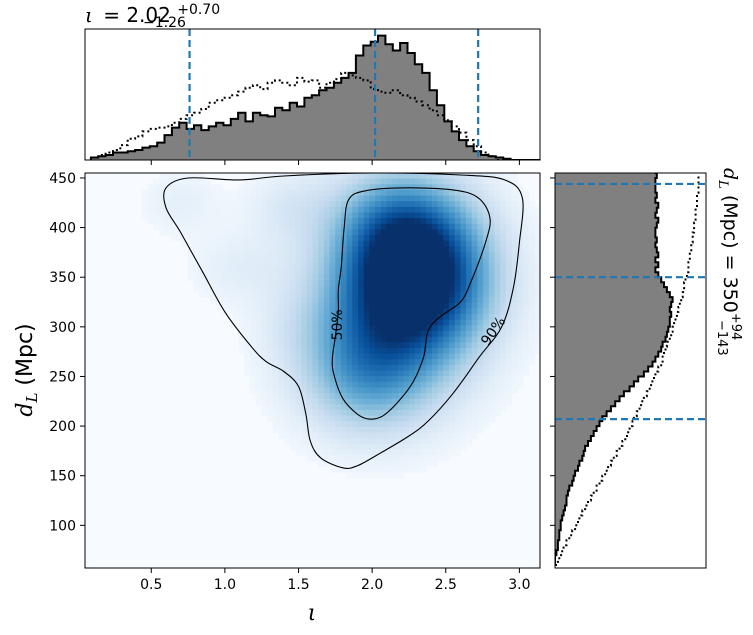  I want to click on contour-label-50: 50%, so click(338, 324).